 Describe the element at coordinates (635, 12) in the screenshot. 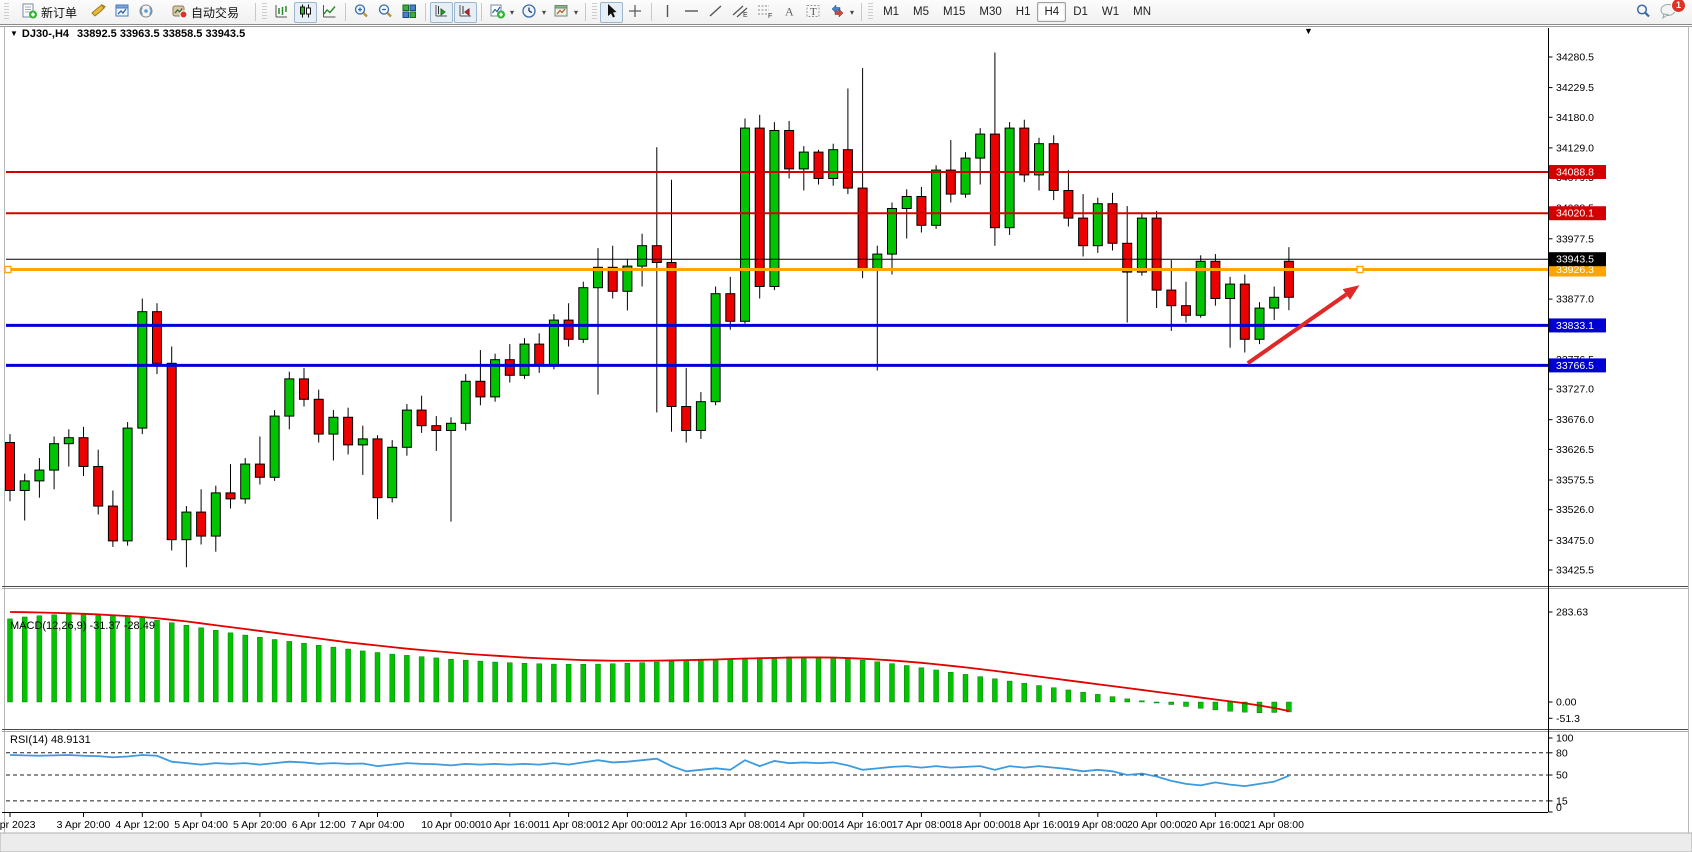

I see `crosshair-button` at that location.